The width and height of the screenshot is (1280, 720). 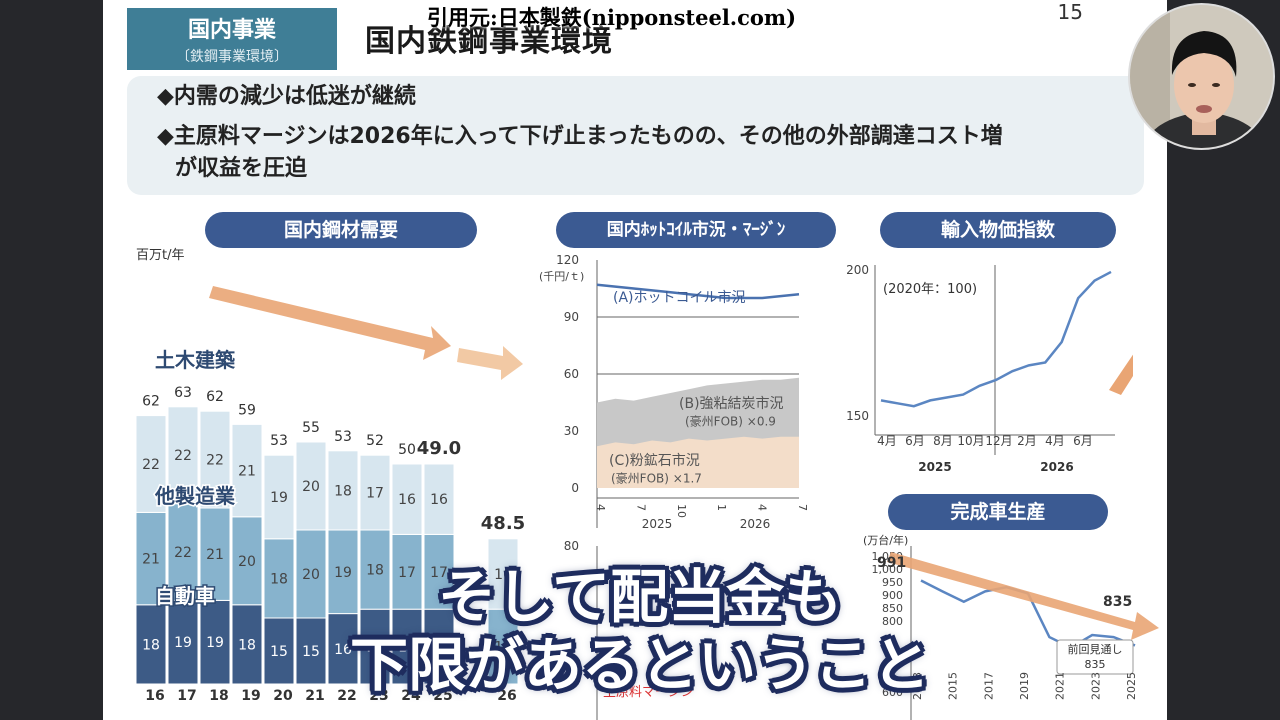 I want to click on total-label: 52, so click(x=375, y=441).